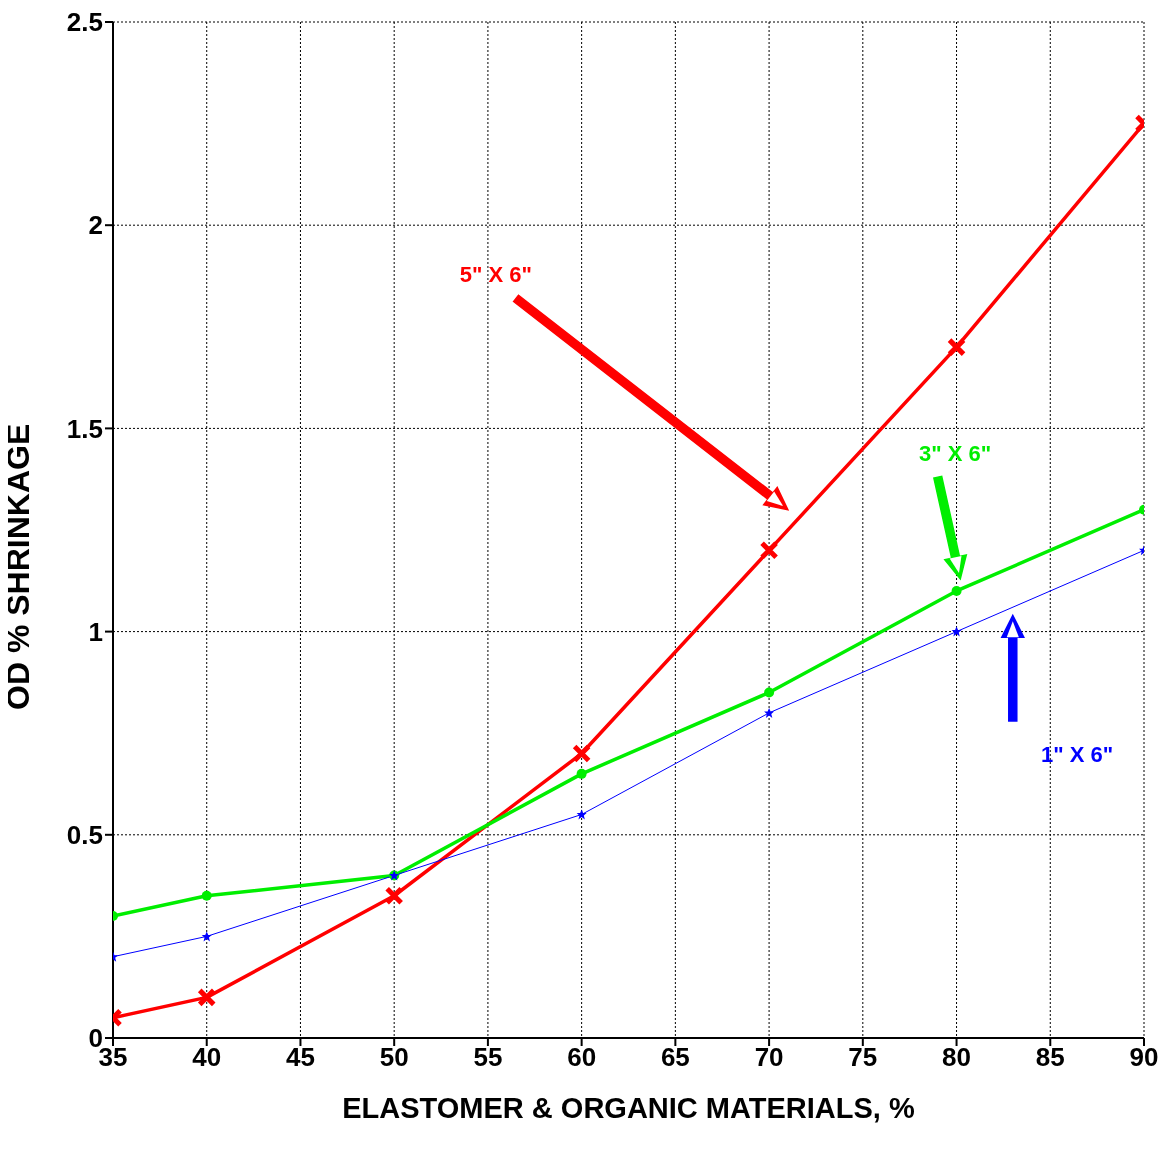  Describe the element at coordinates (488, 1057) in the screenshot. I see `x-tick-label: 55` at that location.